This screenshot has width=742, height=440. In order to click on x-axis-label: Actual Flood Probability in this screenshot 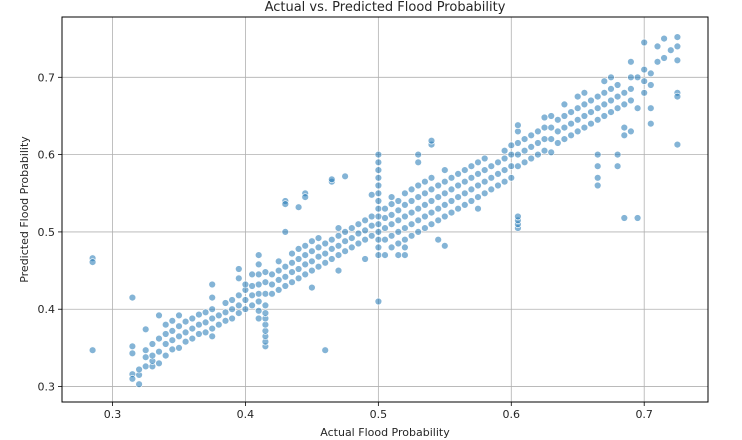, I will do `click(385, 432)`.